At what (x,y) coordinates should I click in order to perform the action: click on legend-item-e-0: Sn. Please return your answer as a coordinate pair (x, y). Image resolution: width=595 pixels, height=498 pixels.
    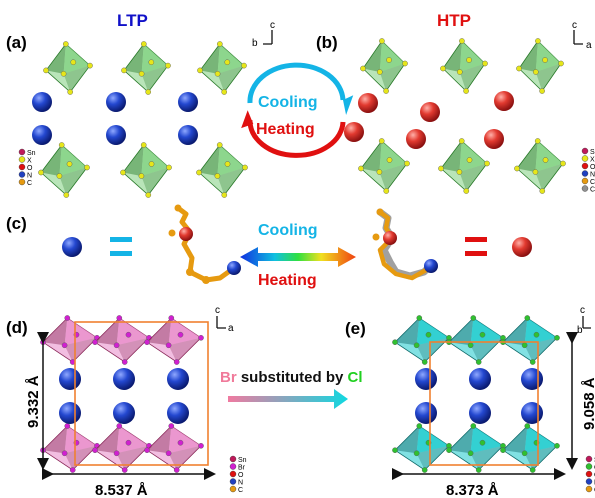
    Looking at the image, I should click on (590, 459).